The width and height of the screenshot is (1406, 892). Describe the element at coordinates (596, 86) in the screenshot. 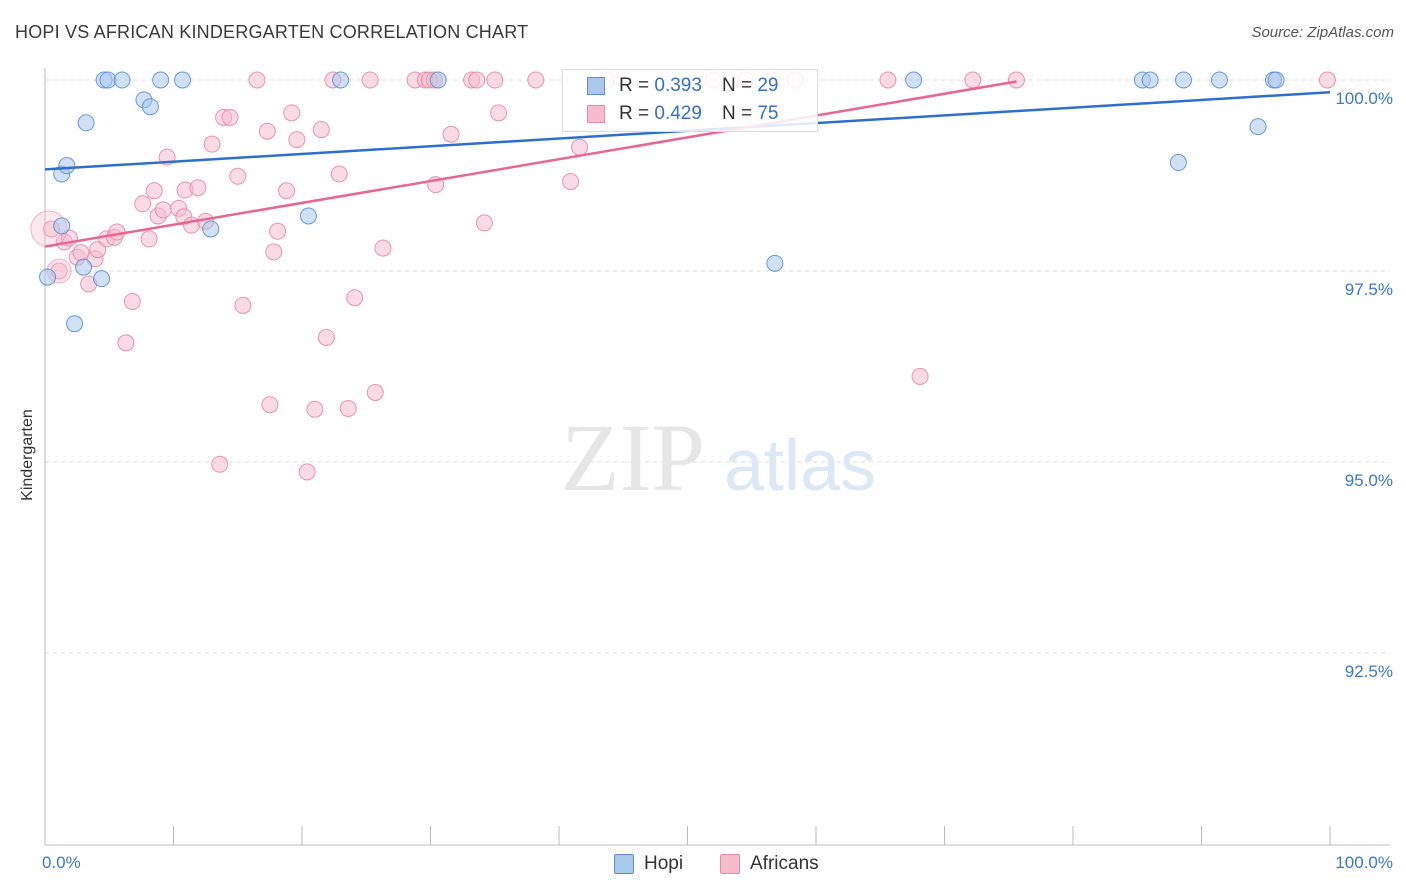

I see `hopi-swatch` at that location.